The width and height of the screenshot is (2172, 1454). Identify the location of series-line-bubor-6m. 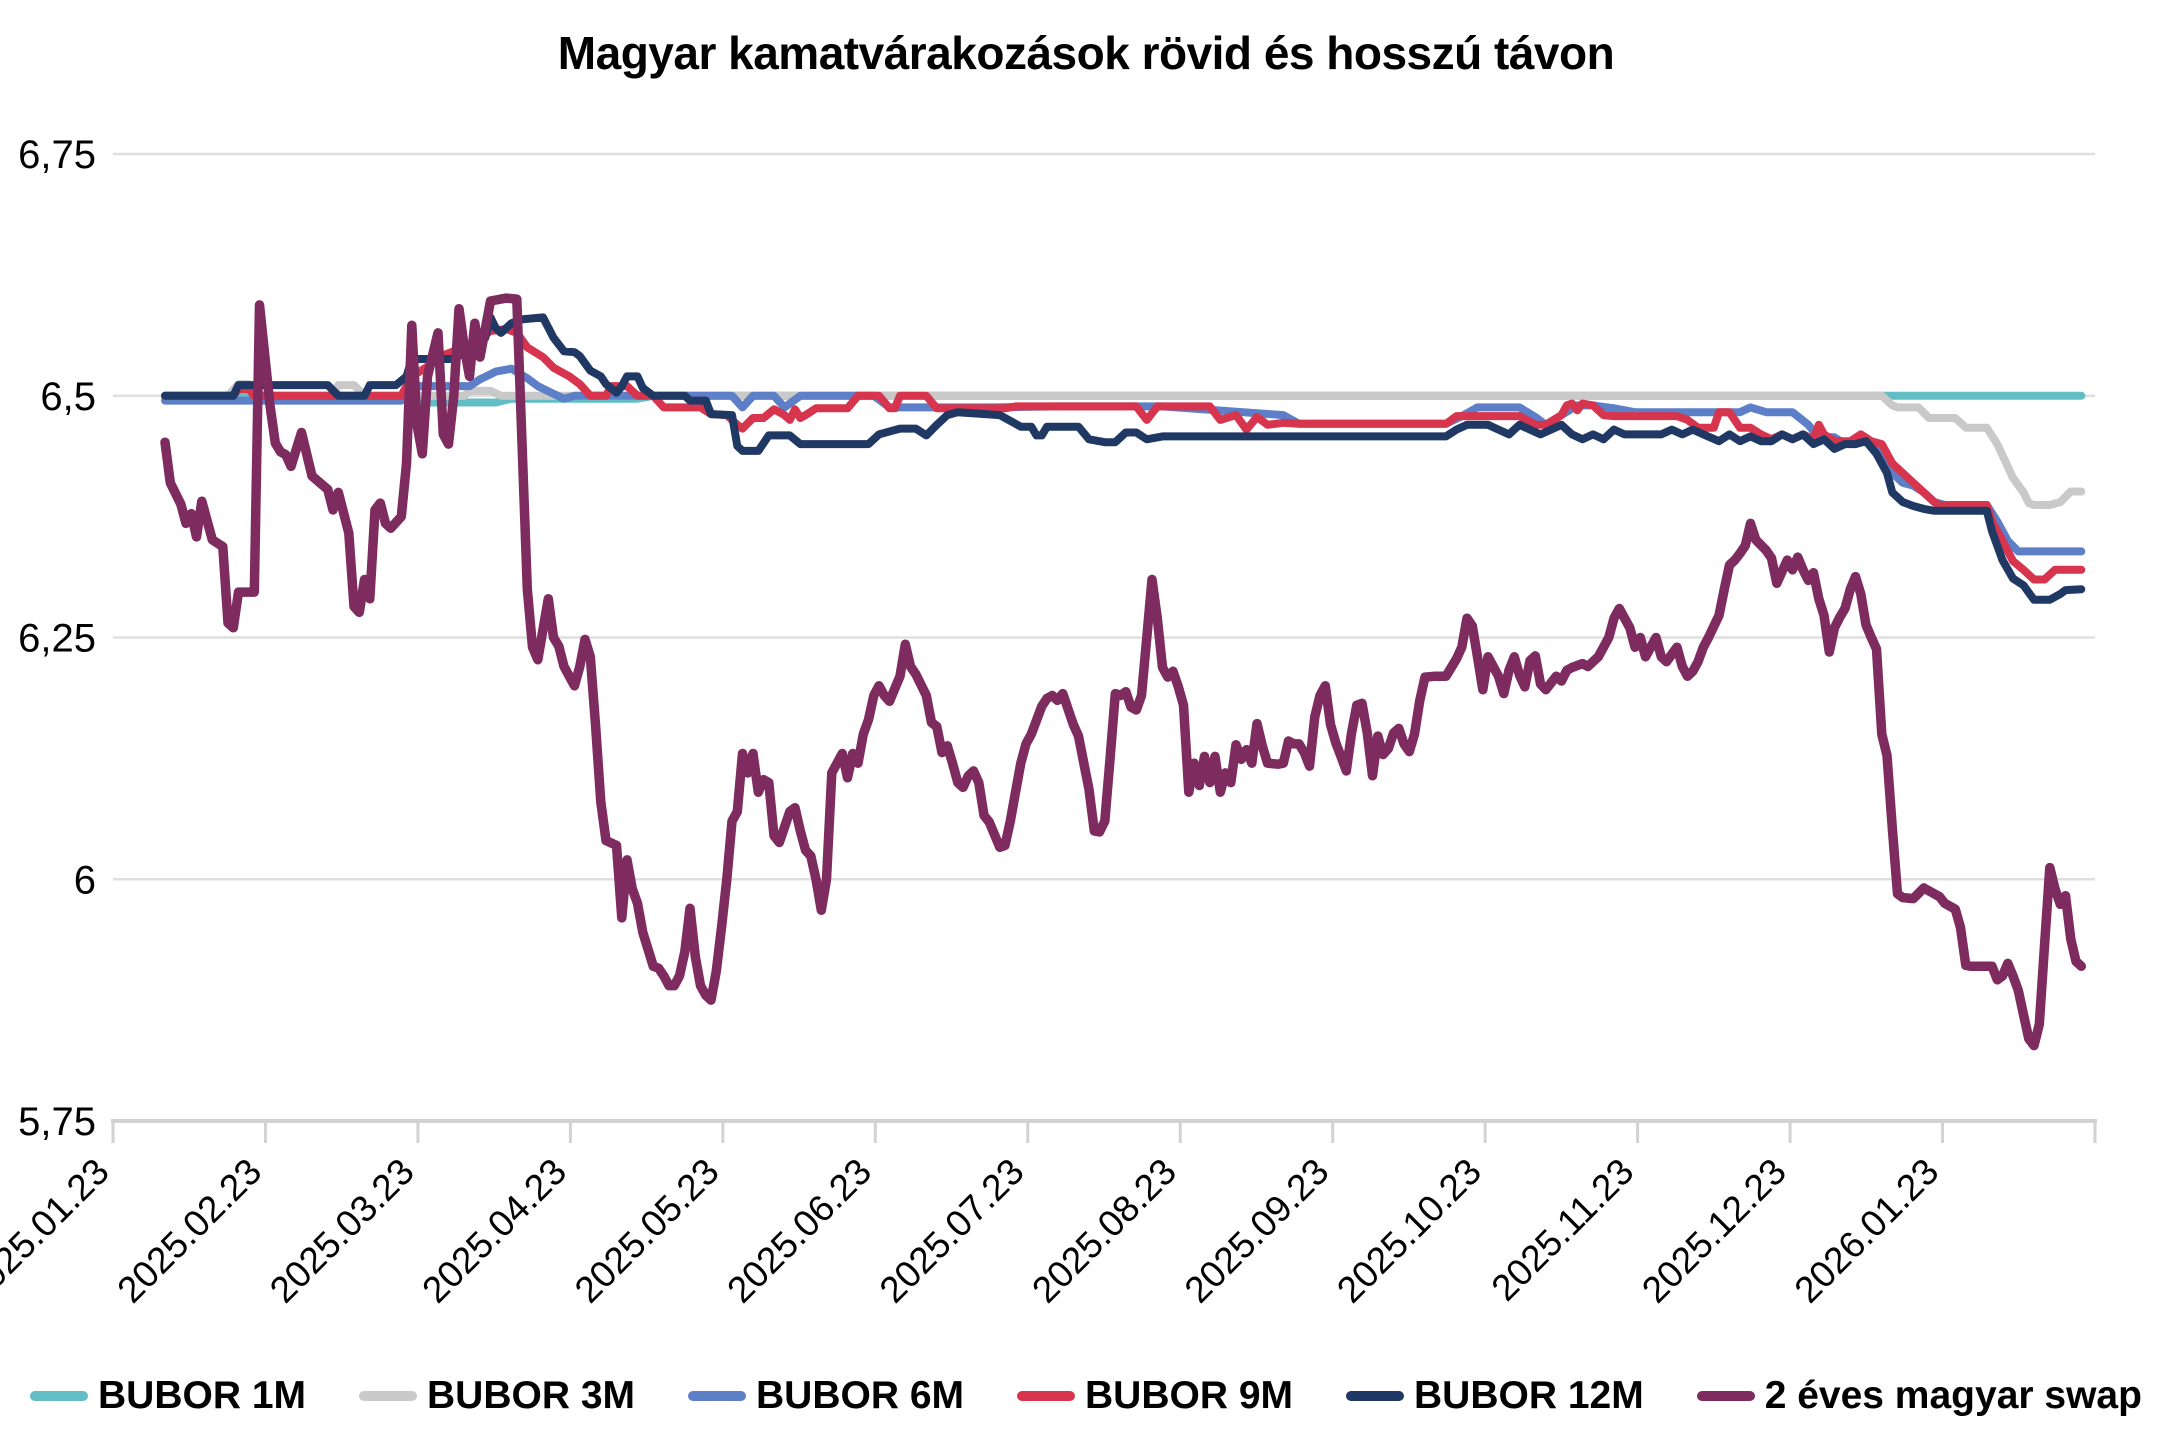
(1123, 460).